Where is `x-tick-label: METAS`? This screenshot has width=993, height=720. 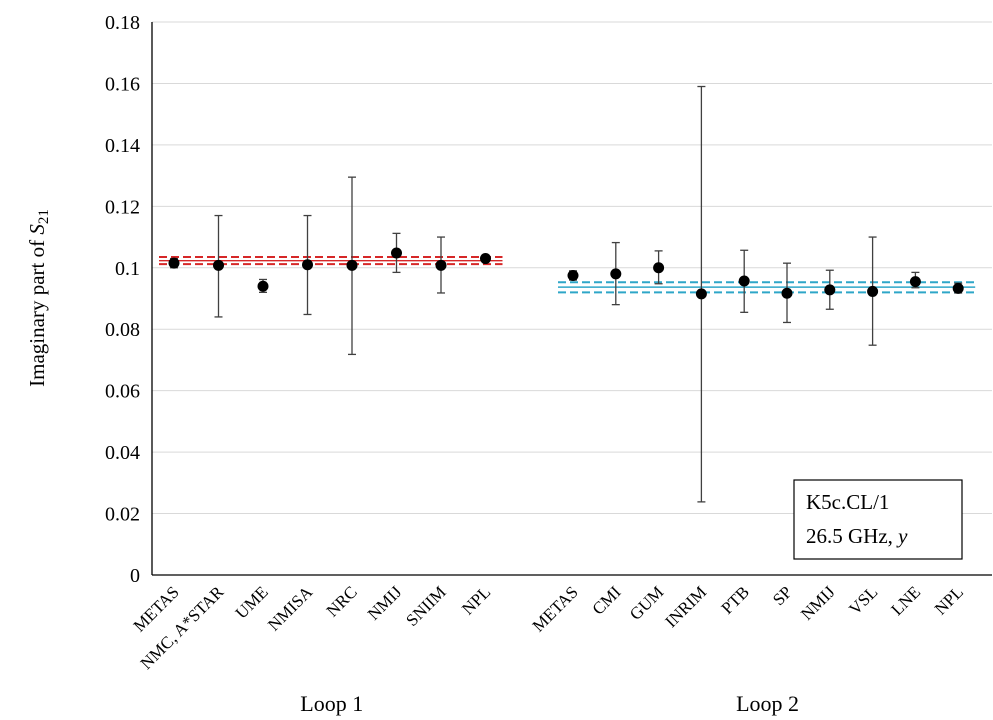
x-tick-label: METAS is located at coordinates (555, 608).